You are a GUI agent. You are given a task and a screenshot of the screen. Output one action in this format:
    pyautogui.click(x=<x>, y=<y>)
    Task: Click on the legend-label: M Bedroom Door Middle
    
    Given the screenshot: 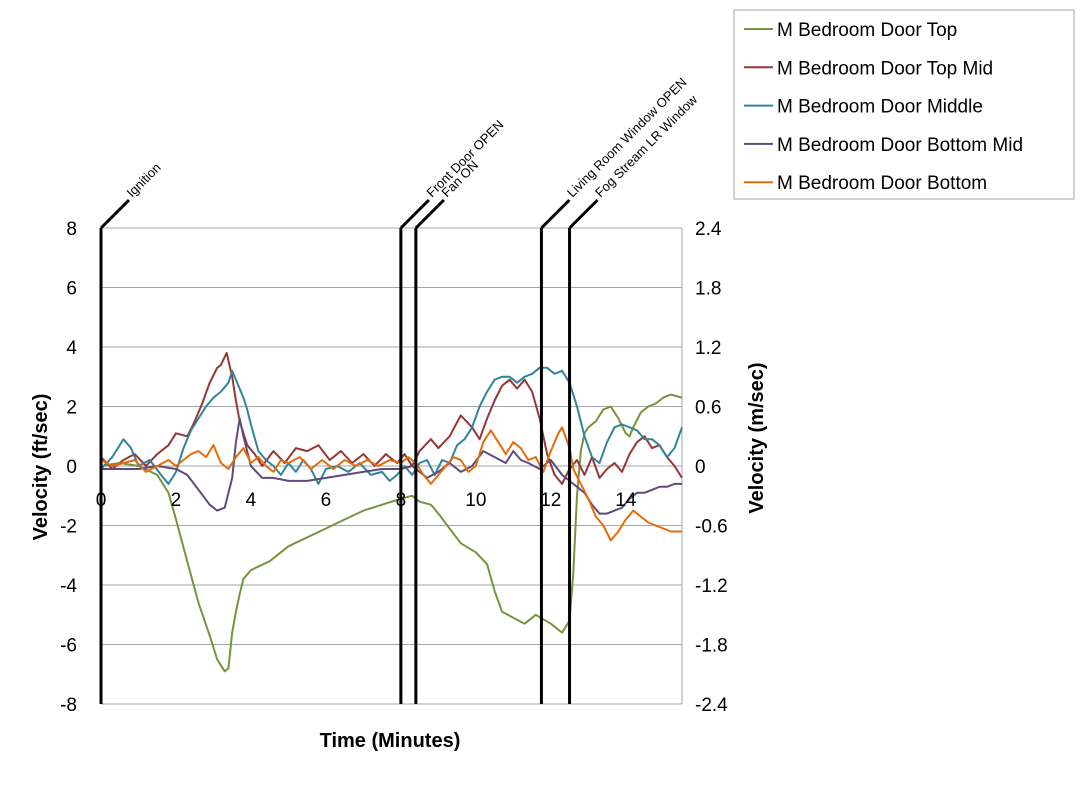 What is the action you would take?
    pyautogui.click(x=880, y=107)
    